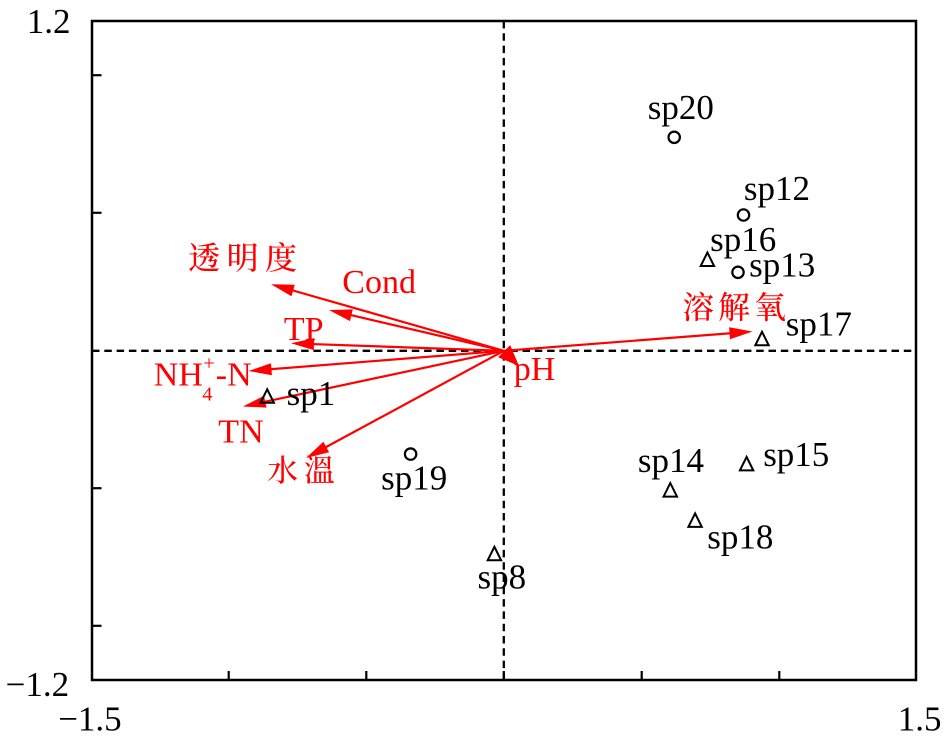 Image resolution: width=945 pixels, height=744 pixels. What do you see at coordinates (311, 393) in the screenshot?
I see `svg-text: sp1` at bounding box center [311, 393].